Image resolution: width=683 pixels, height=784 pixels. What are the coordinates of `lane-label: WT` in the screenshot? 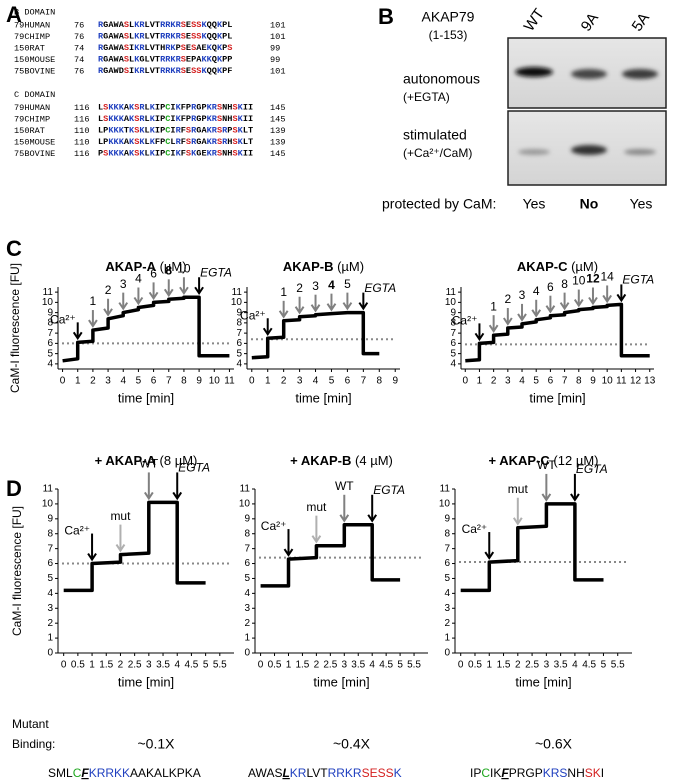 It's located at (534, 20).